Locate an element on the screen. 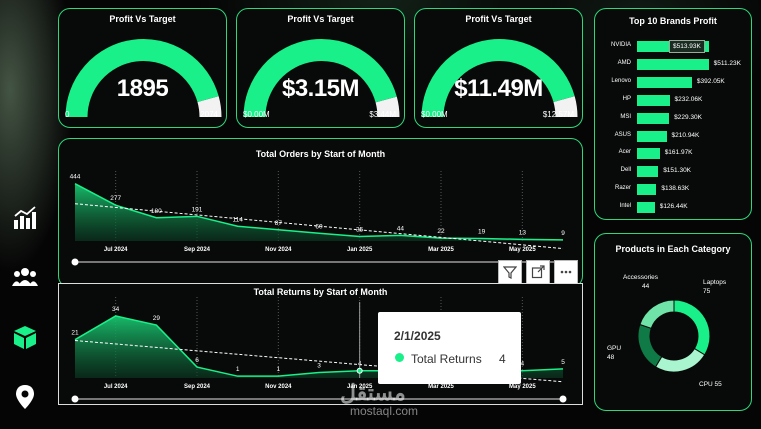  gauge-max: 2074 is located at coordinates (209, 114).